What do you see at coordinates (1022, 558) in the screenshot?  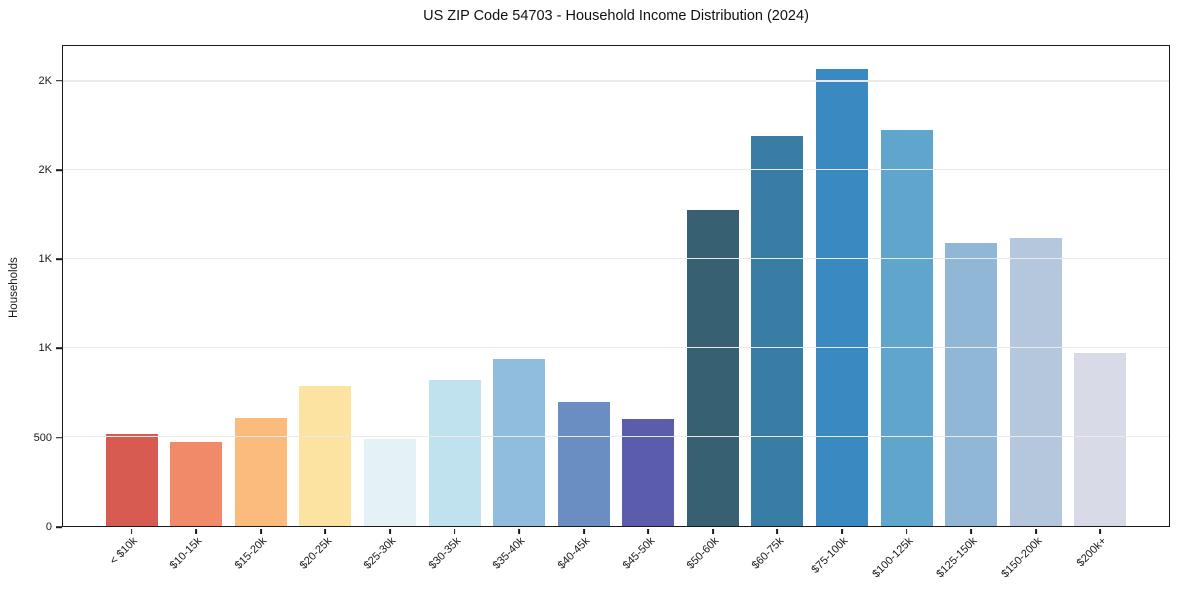 I see `x-tick-label: $150-200k` at bounding box center [1022, 558].